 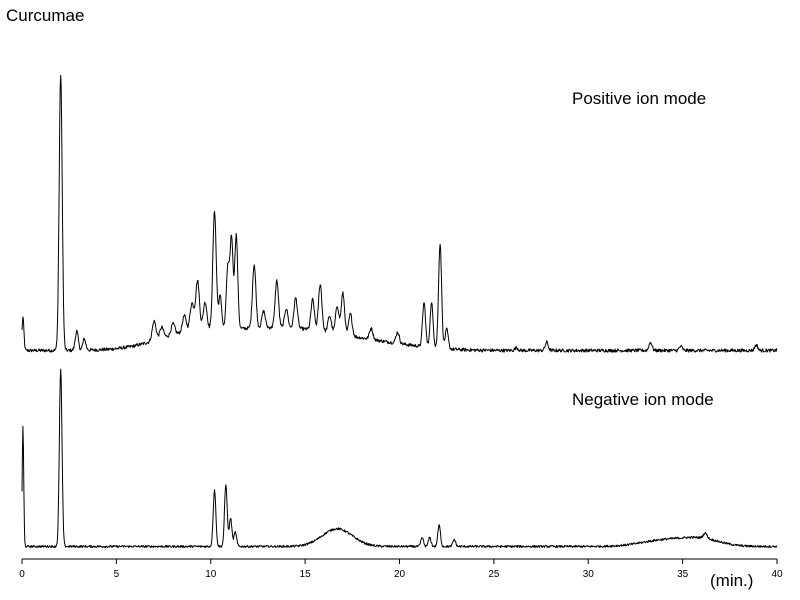 What do you see at coordinates (306, 574) in the screenshot?
I see `x-tick-label: 15` at bounding box center [306, 574].